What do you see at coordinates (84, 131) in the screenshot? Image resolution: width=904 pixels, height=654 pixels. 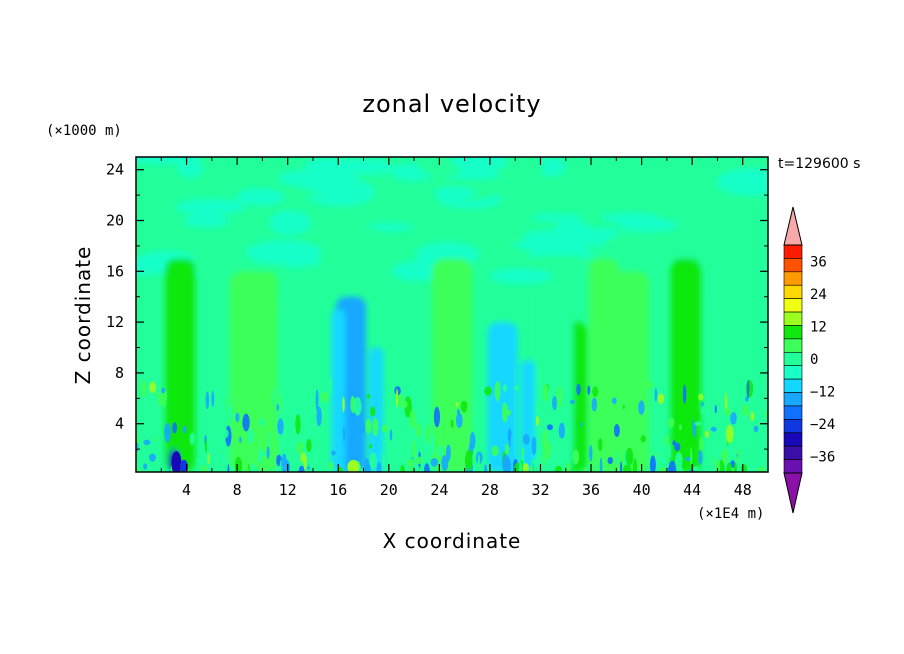 I see `y-axis-unit: (×1000 m)` at bounding box center [84, 131].